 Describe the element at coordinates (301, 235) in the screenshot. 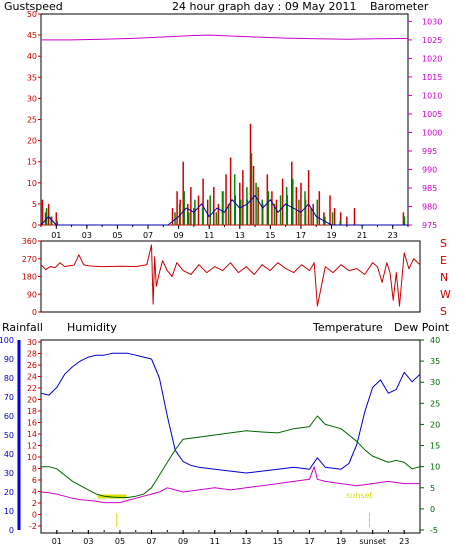

I see `wind-x-tick-label: 17` at that location.